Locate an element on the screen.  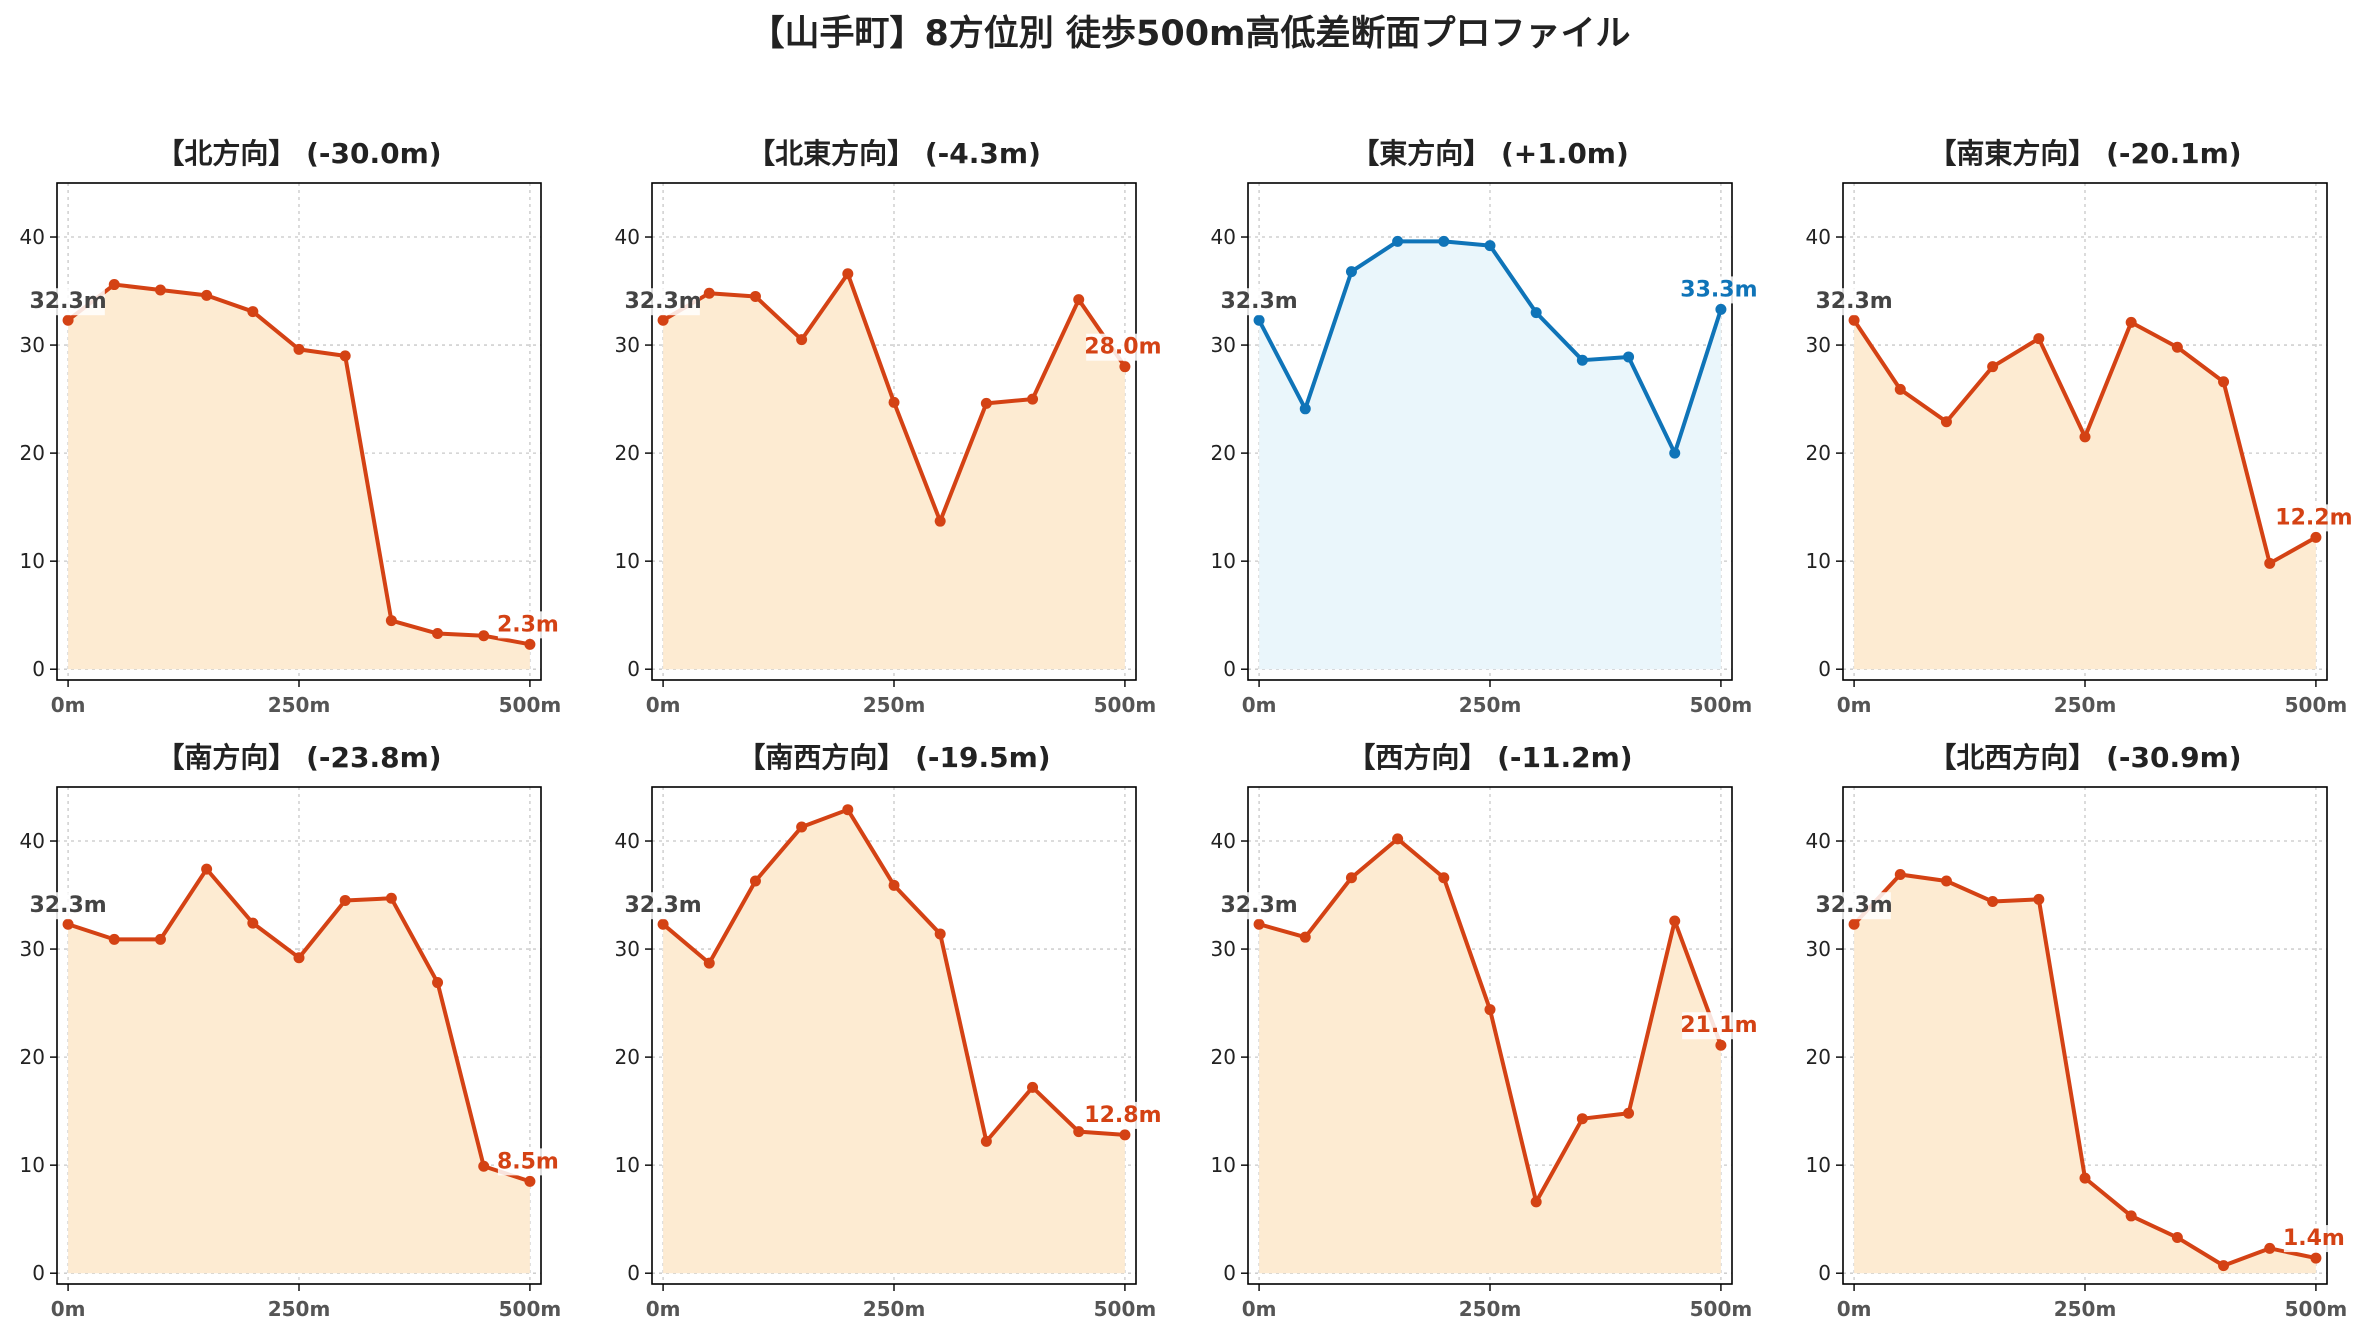
panel-title: 【北方向】 (-30.0m) is located at coordinates (298, 153).